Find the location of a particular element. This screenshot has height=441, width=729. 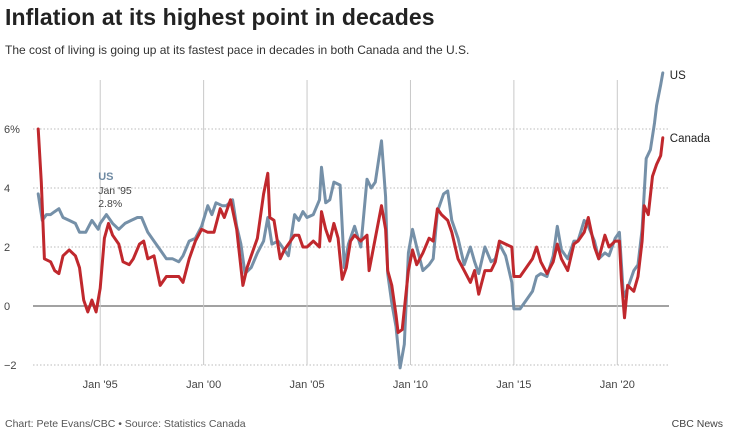

series-label-canada: Canada is located at coordinates (690, 139).